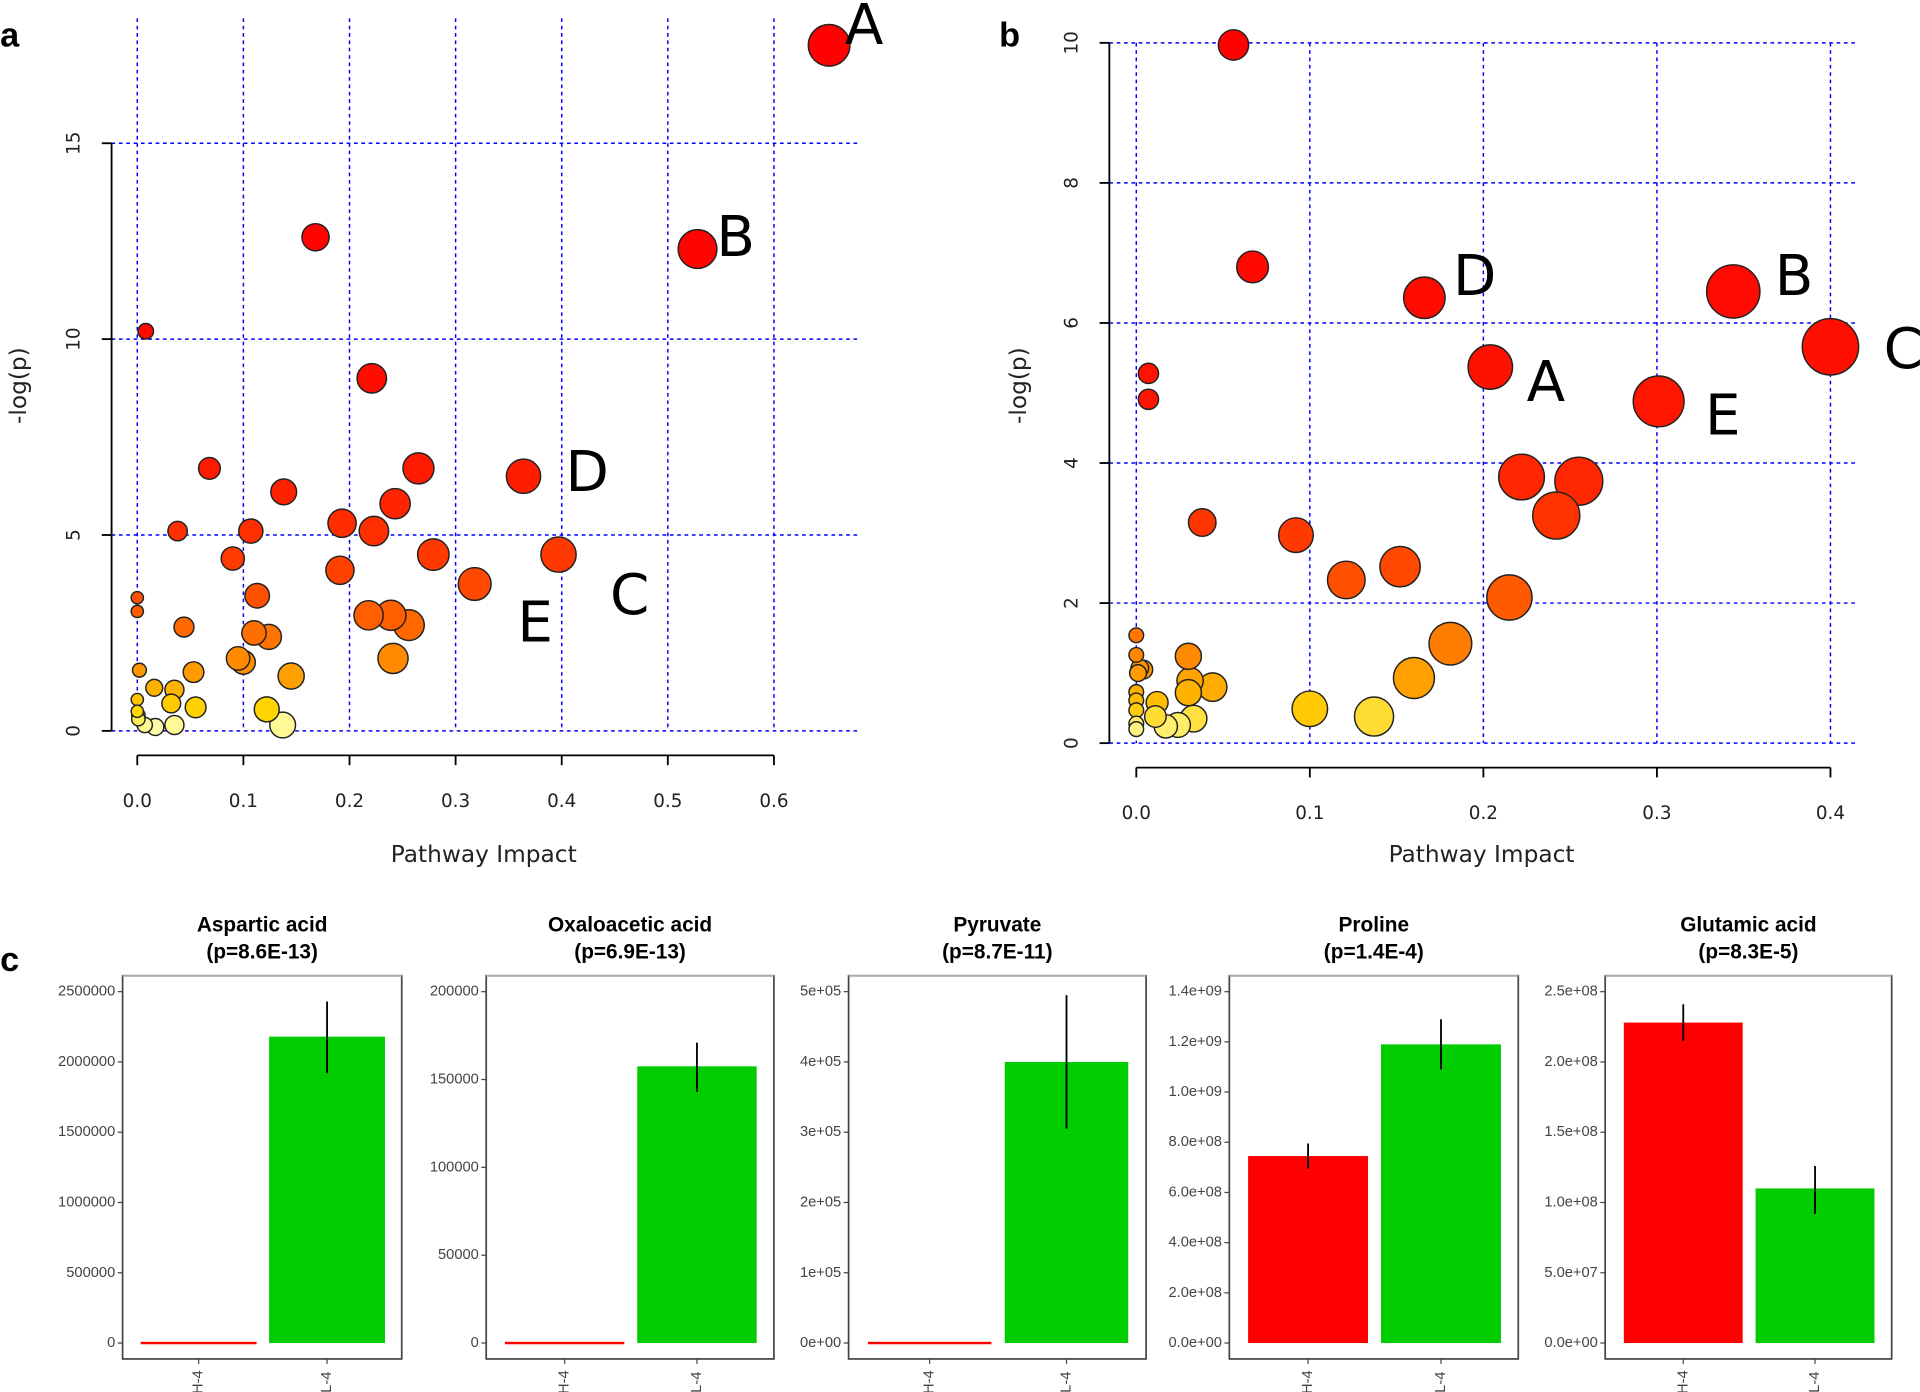 The image size is (1920, 1392). Describe the element at coordinates (1072, 42) in the screenshot. I see `y-tick-label: 10` at that location.